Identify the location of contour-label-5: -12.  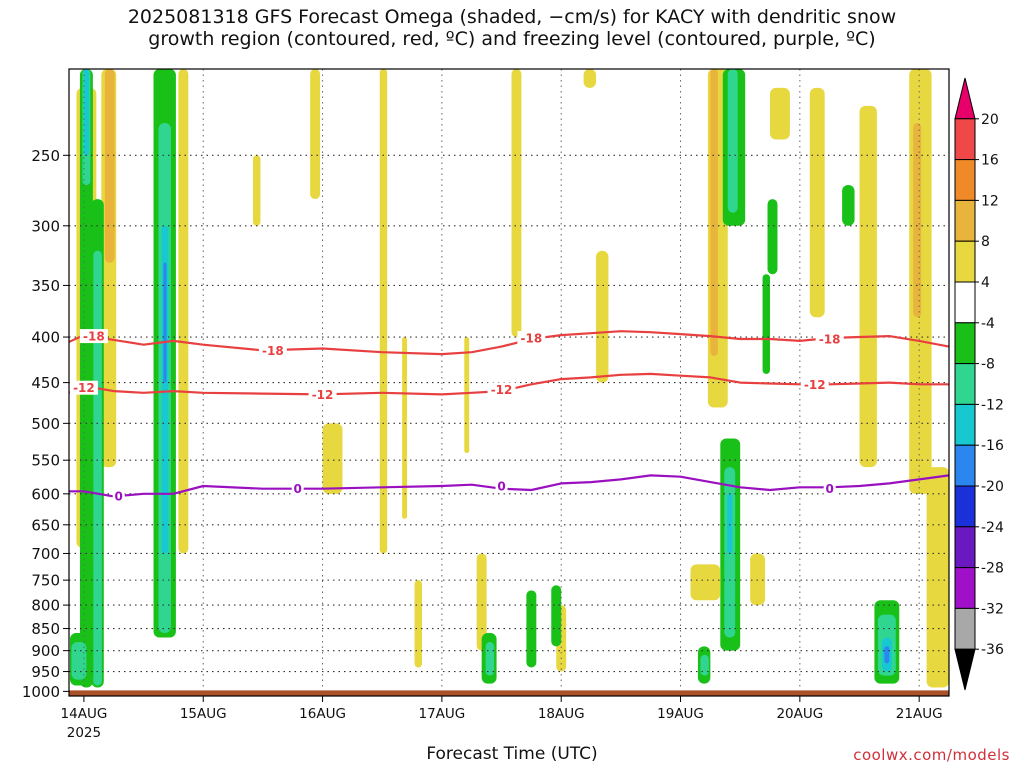
(323, 395).